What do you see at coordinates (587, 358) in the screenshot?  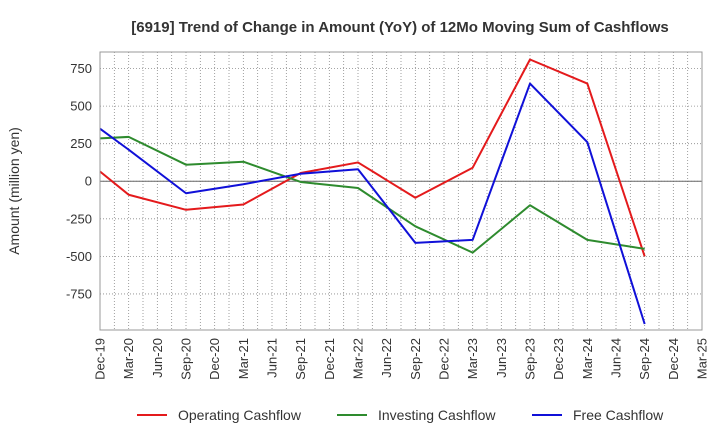 I see `x-tick-label: Mar-24` at bounding box center [587, 358].